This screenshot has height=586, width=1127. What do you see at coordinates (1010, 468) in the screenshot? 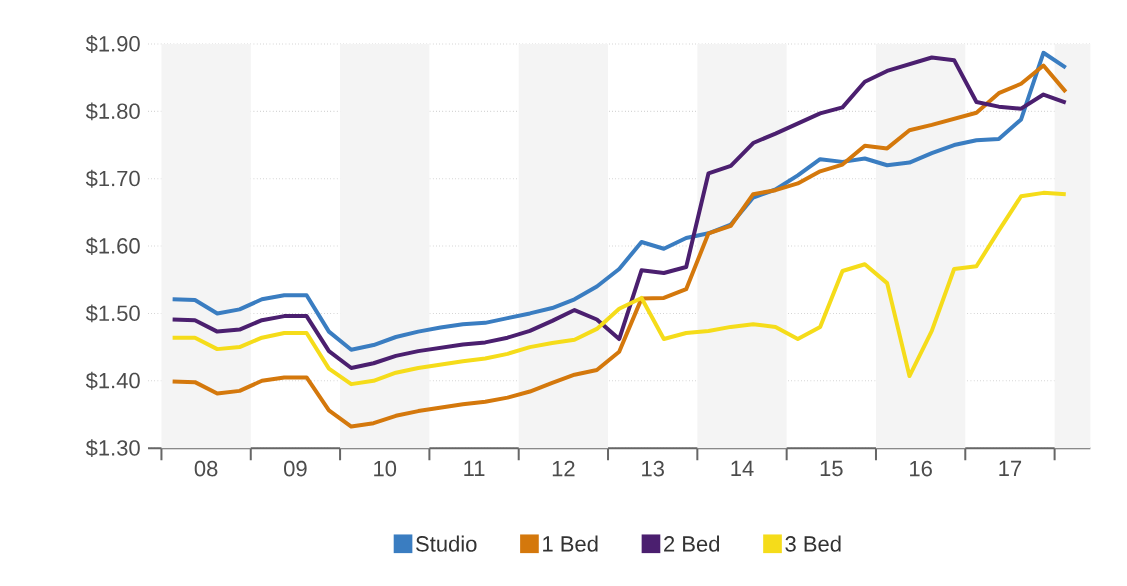
I see `x-tick-label: 17` at bounding box center [1010, 468].